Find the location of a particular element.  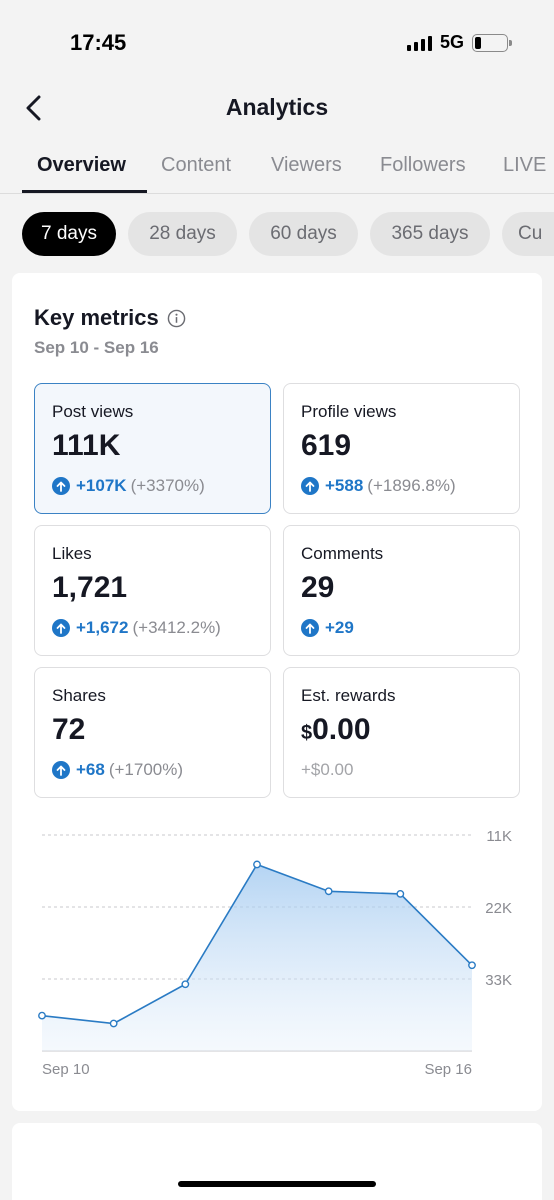

metric-value: 72 is located at coordinates (69, 729).